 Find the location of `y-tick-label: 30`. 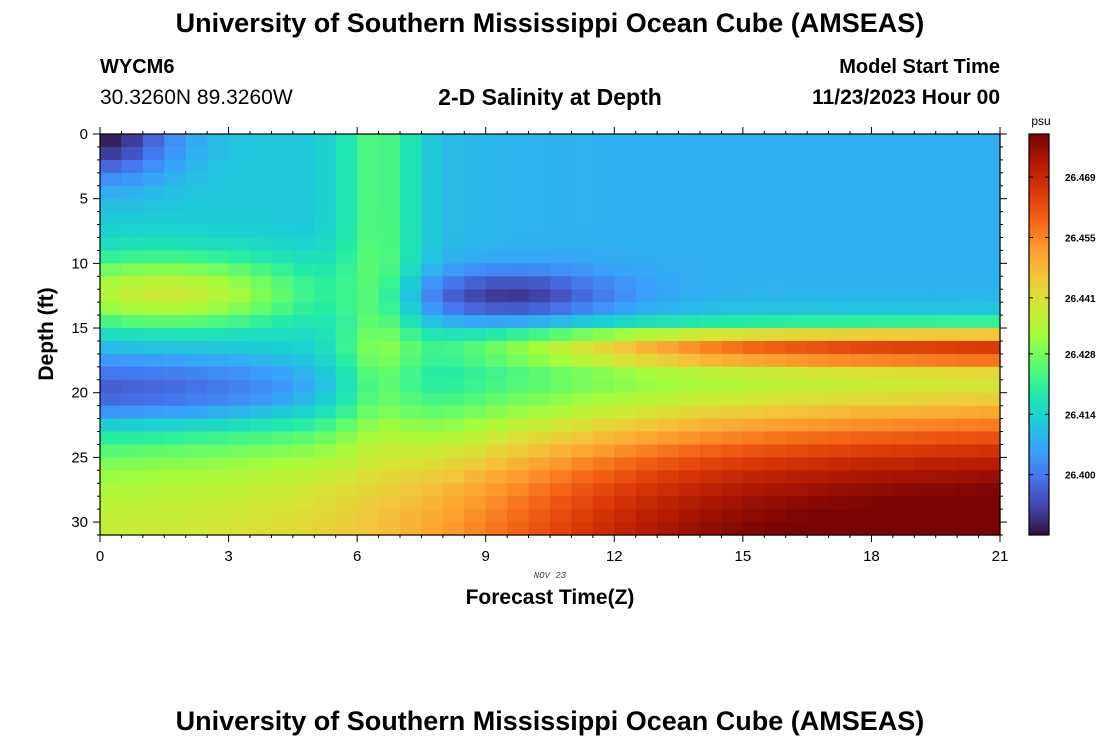

y-tick-label: 30 is located at coordinates (79, 522).